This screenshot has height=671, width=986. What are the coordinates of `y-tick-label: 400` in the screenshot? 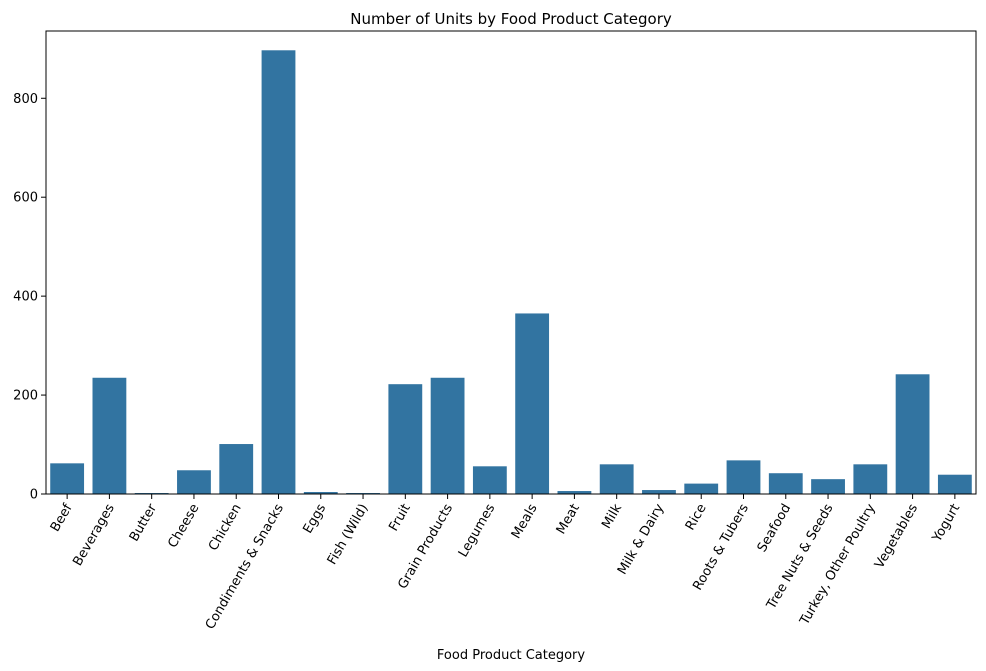 It's located at (25, 297).